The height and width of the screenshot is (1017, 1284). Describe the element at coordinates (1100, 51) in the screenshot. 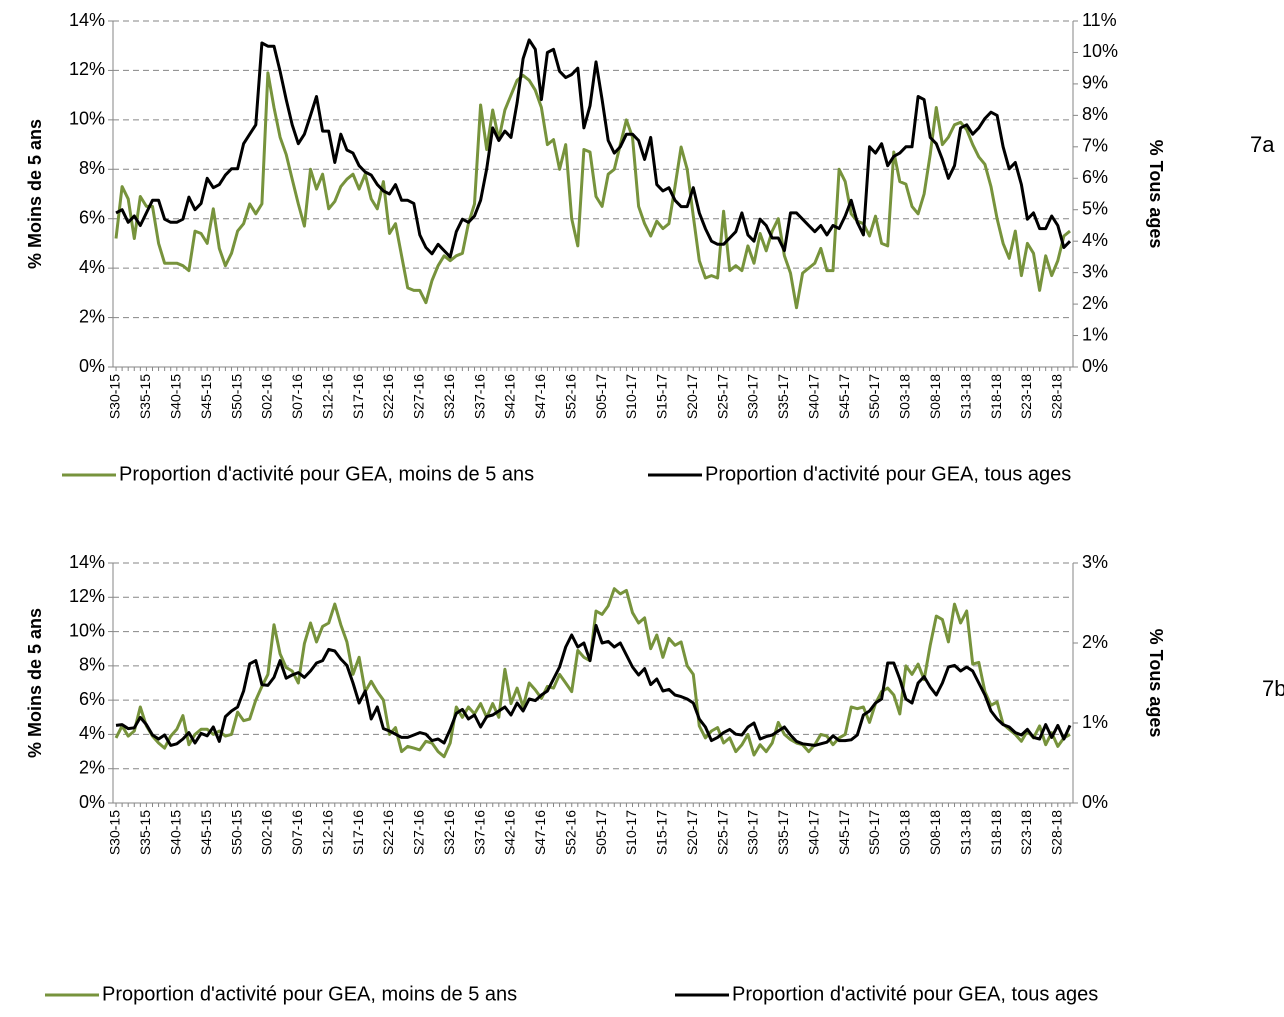

I see `y2-tick-label: 10%` at that location.